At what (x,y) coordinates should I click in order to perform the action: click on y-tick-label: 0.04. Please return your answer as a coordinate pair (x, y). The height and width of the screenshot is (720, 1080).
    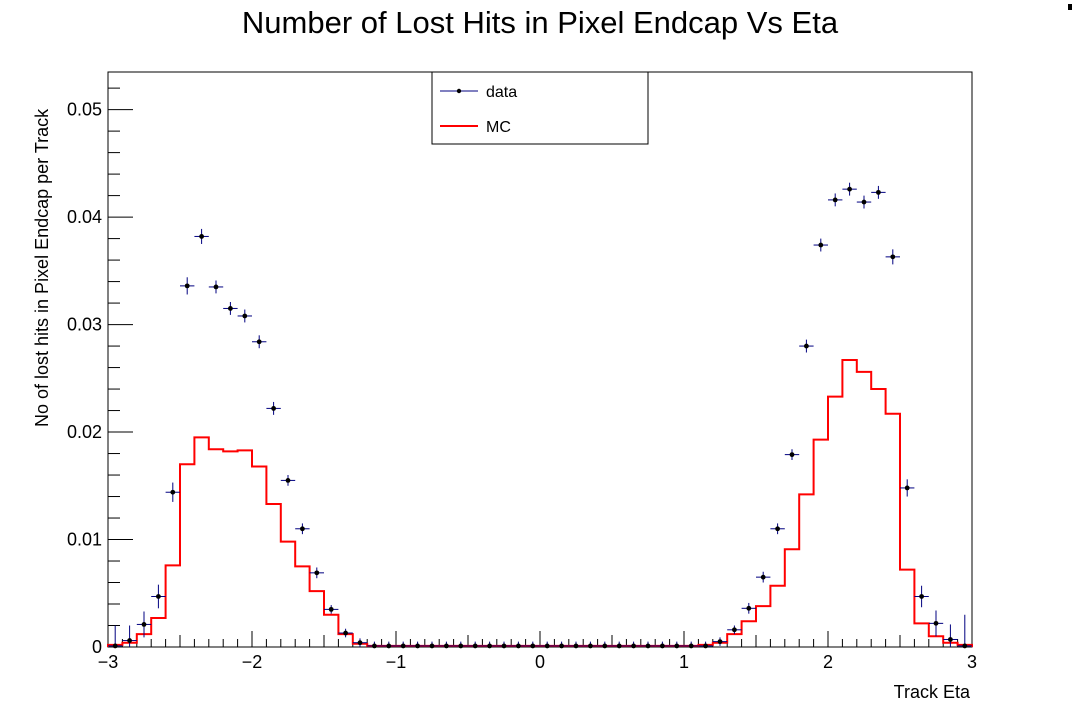
    Looking at the image, I should click on (84, 217).